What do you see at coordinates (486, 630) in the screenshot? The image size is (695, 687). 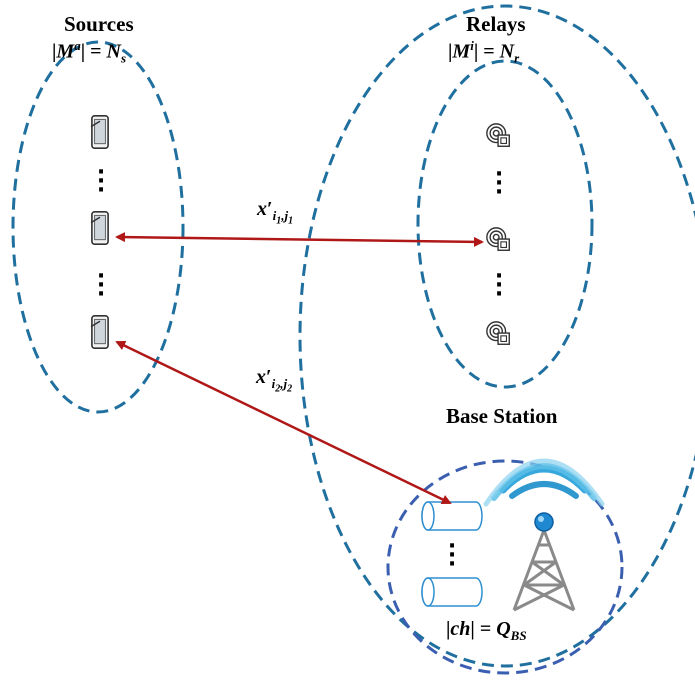 I see `channel-count-label: |ch| = QBS` at bounding box center [486, 630].